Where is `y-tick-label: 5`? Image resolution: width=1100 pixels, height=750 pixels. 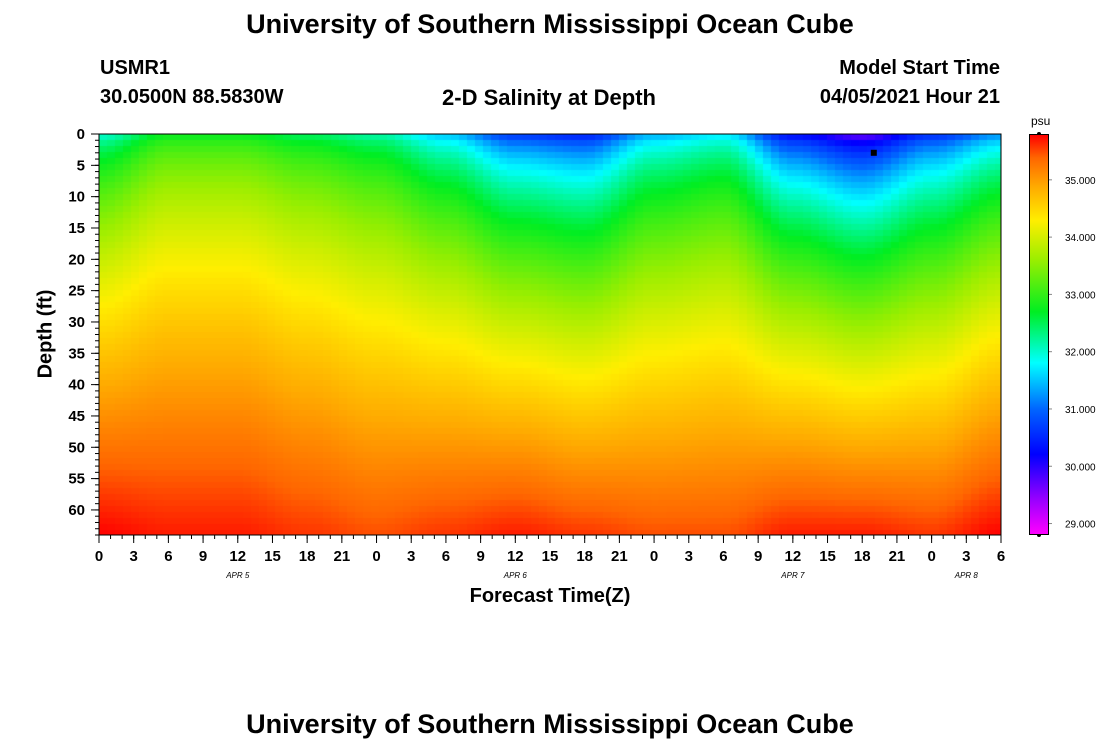
y-tick-label: 5 is located at coordinates (81, 165).